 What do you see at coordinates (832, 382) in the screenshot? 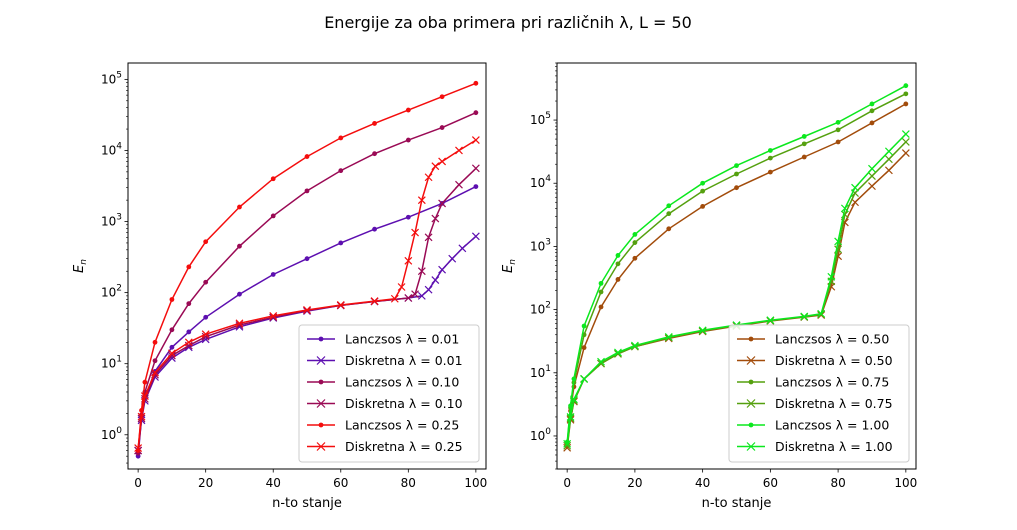
I see `legend-label: Lanczsos λ = 0.75` at bounding box center [832, 382].